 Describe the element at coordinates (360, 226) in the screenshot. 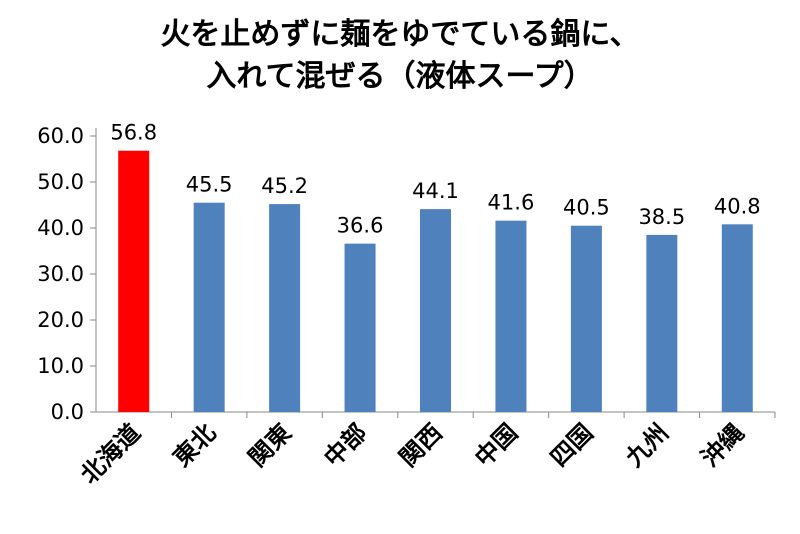

I see `data-label: 36.6` at that location.